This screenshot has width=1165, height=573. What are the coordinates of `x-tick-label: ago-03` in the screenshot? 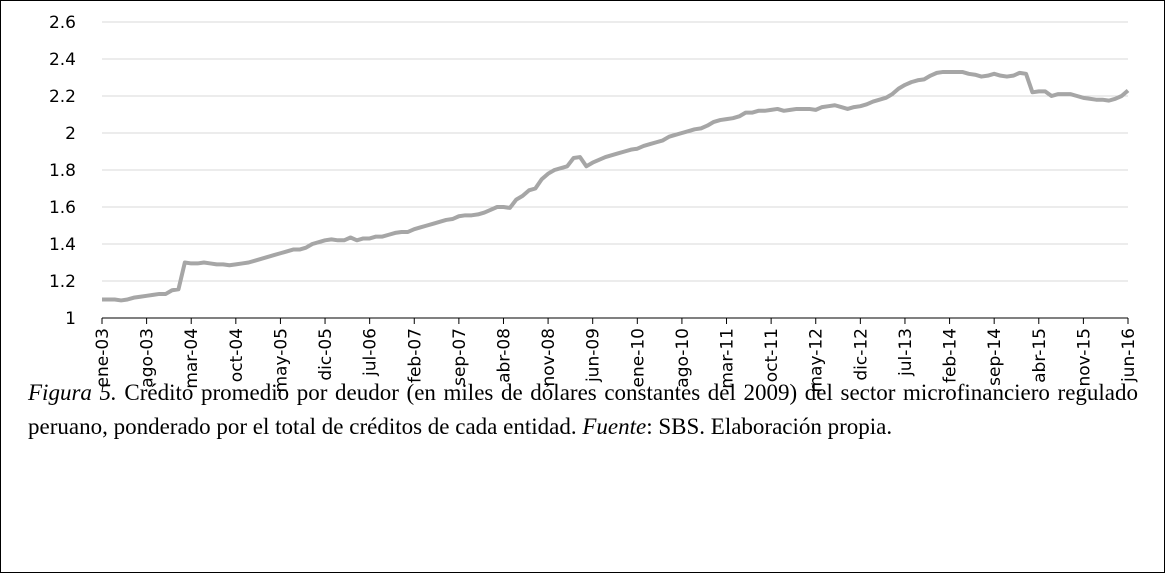 It's located at (148, 358).